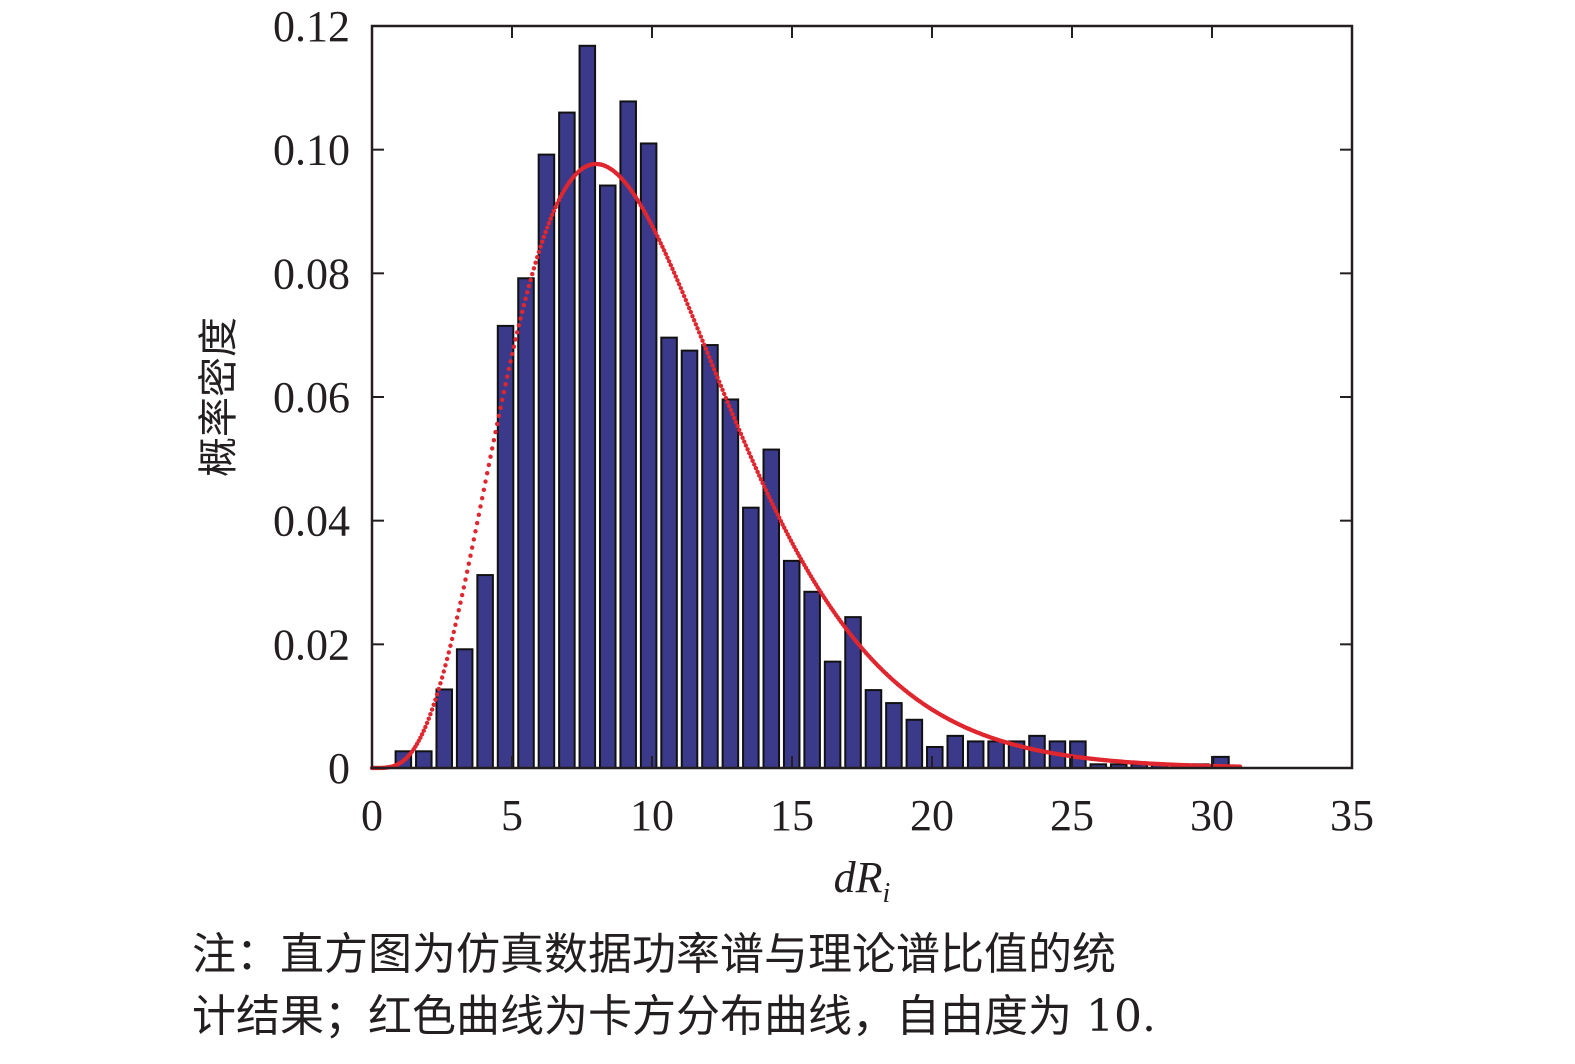 This screenshot has height=1064, width=1575. Describe the element at coordinates (858, 877) in the screenshot. I see `x-axis-label-main: dR` at that location.